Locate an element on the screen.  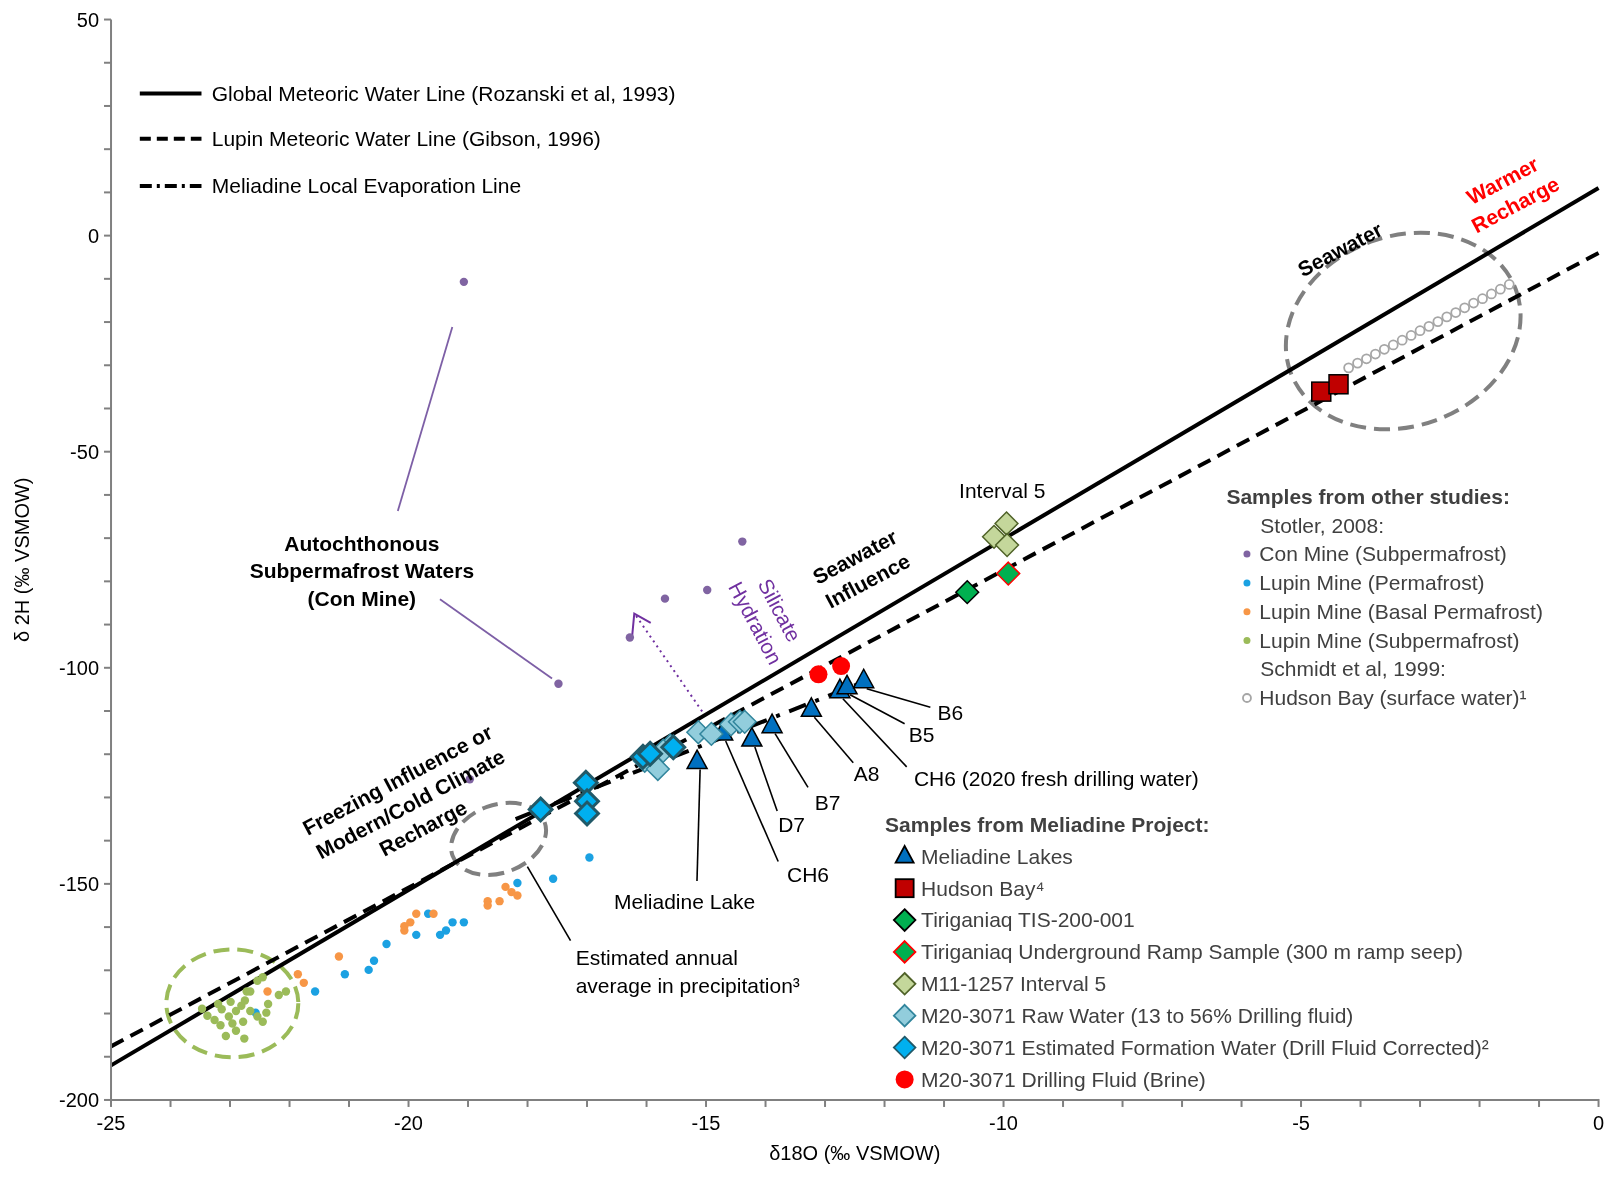
legend-label: Global Meteoric Water Line (Rozanski et al, 1993) is located at coordinates (443, 93).